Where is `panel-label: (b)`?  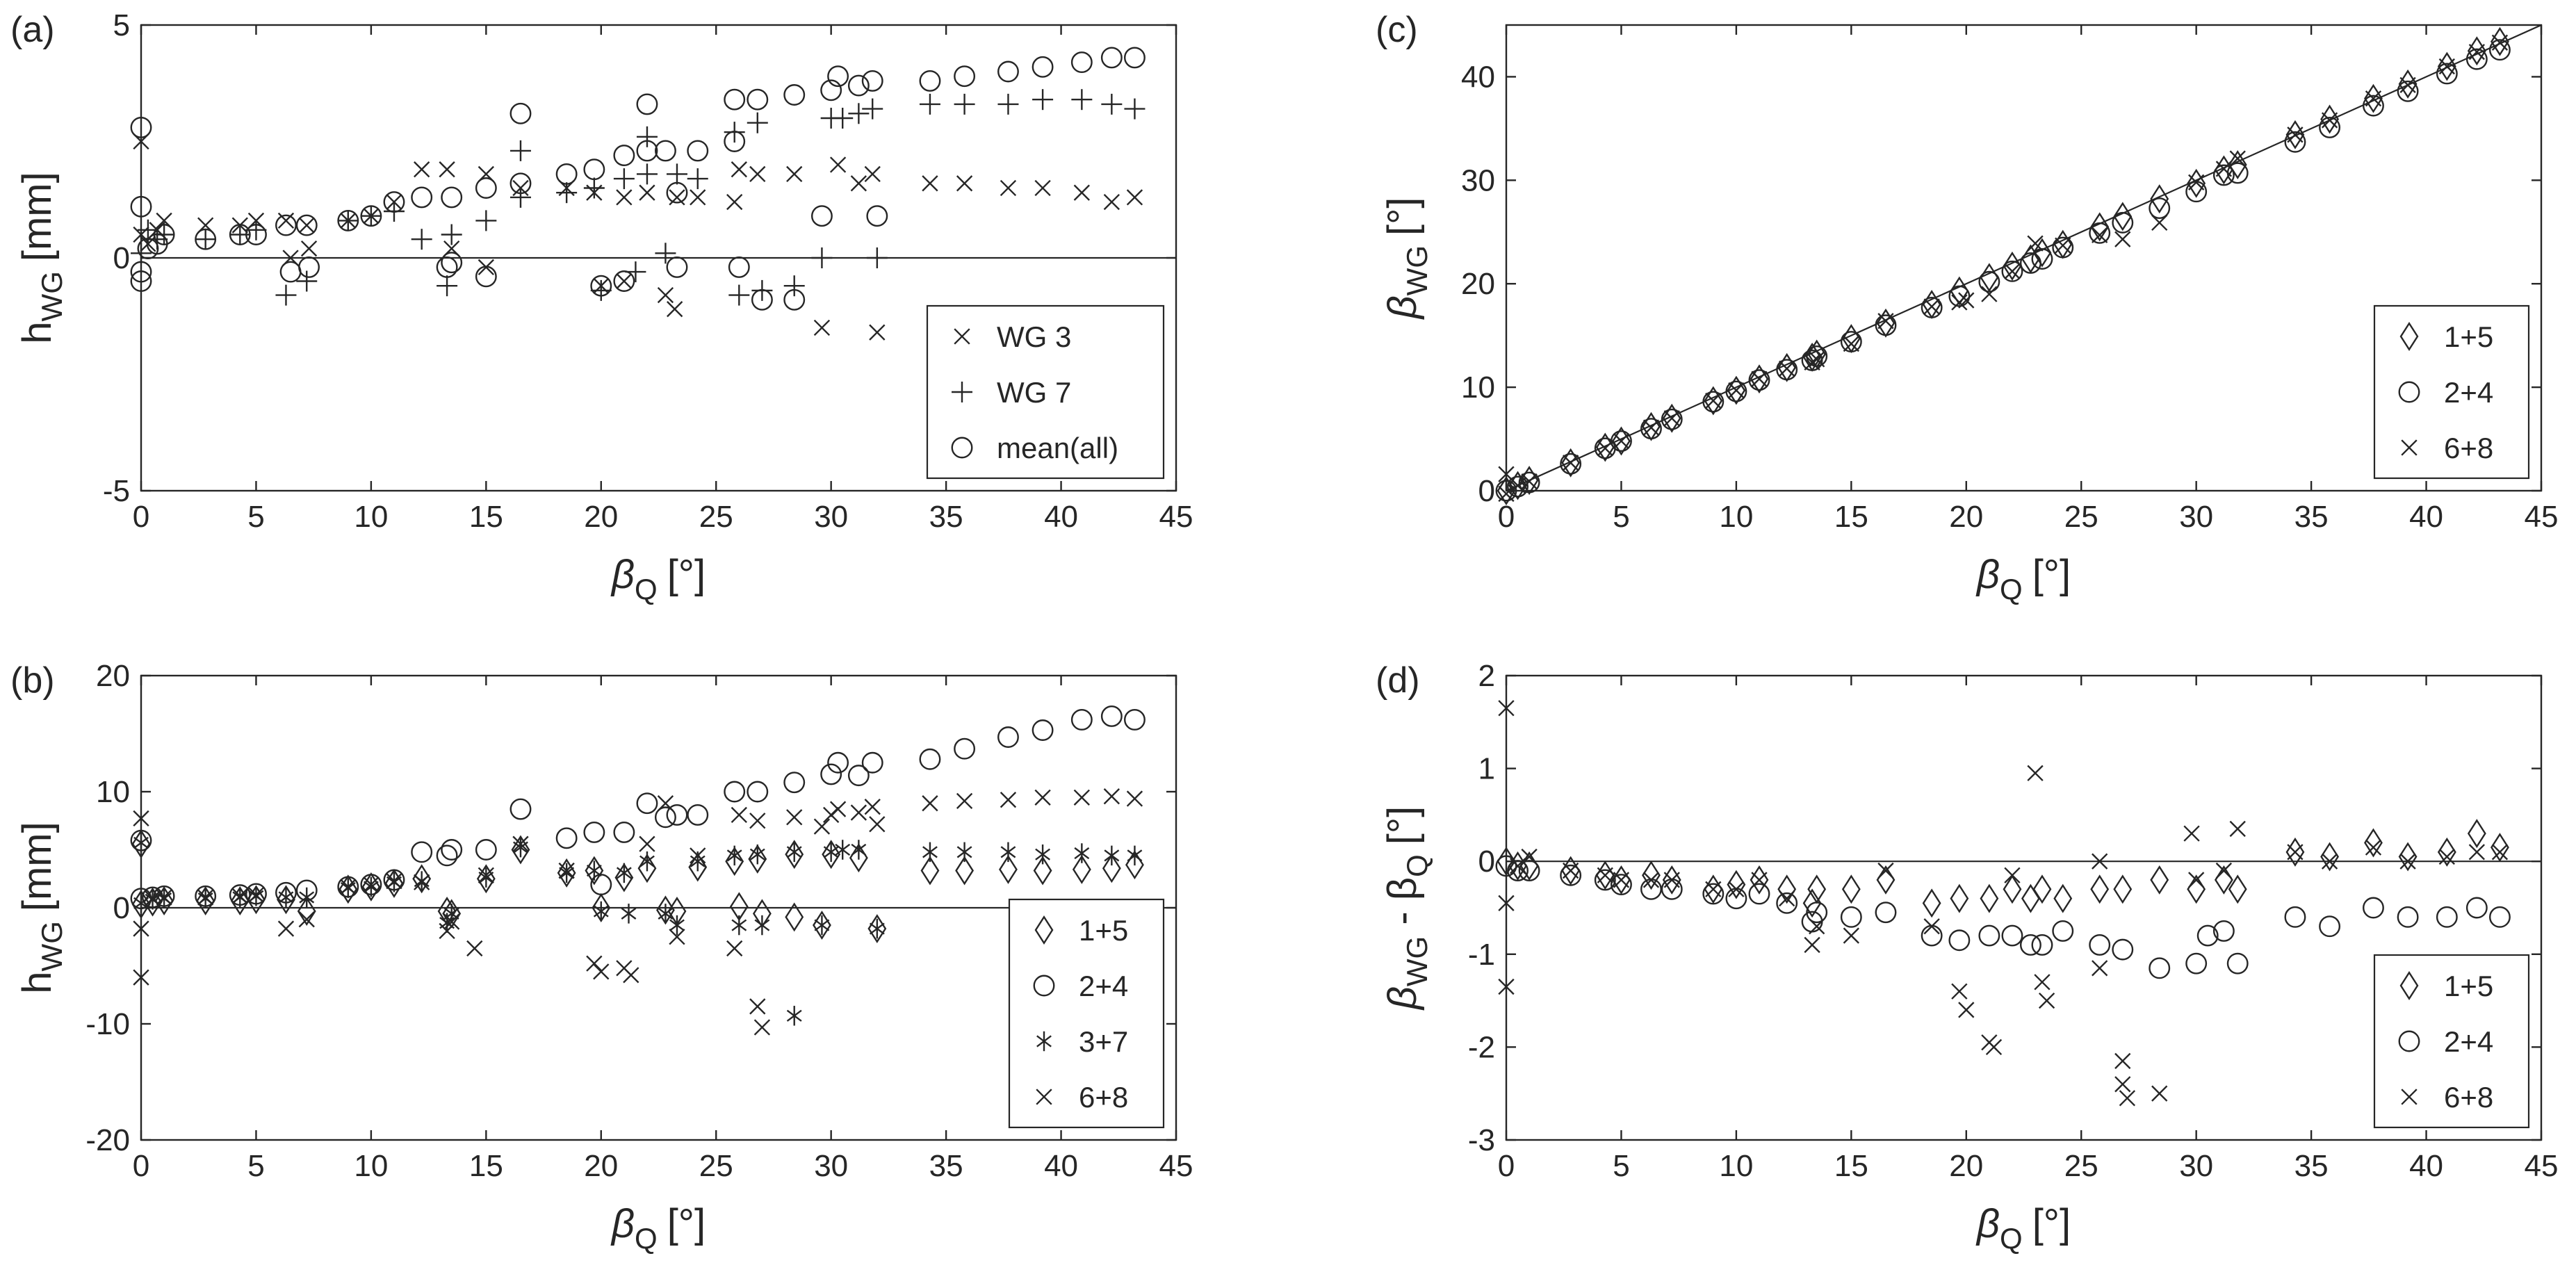 panel-label: (b) is located at coordinates (32, 680).